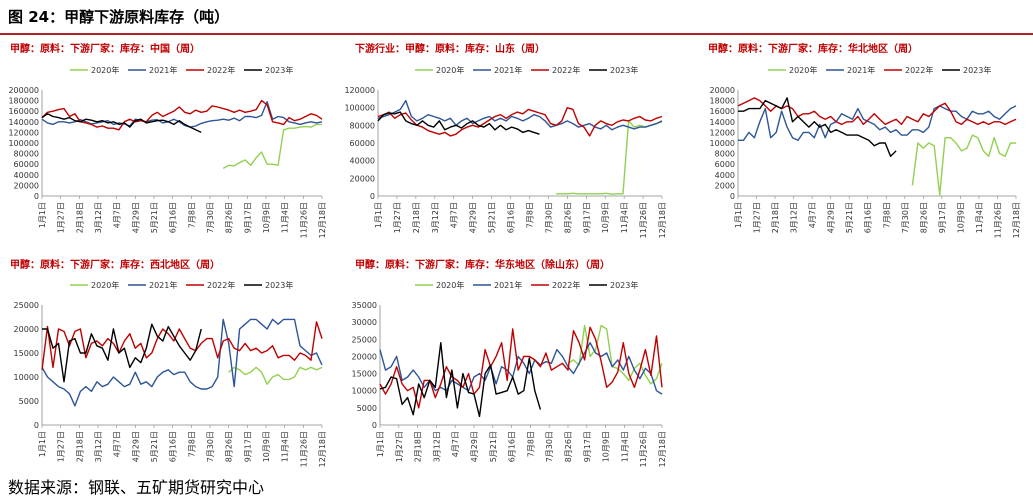 The width and height of the screenshot is (1033, 500). I want to click on y-tick-label: 200000, so click(23, 90).